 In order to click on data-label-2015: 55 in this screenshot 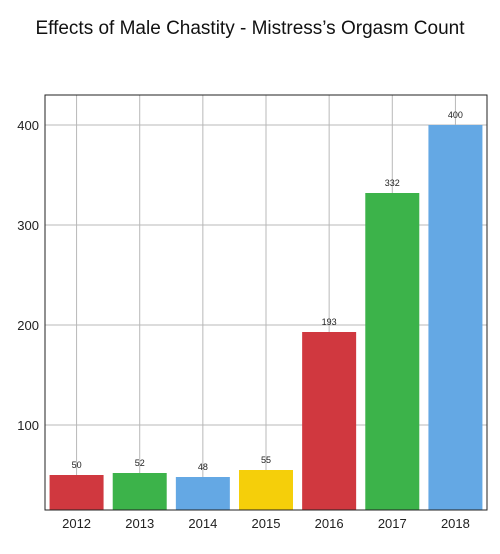, I will do `click(266, 460)`.